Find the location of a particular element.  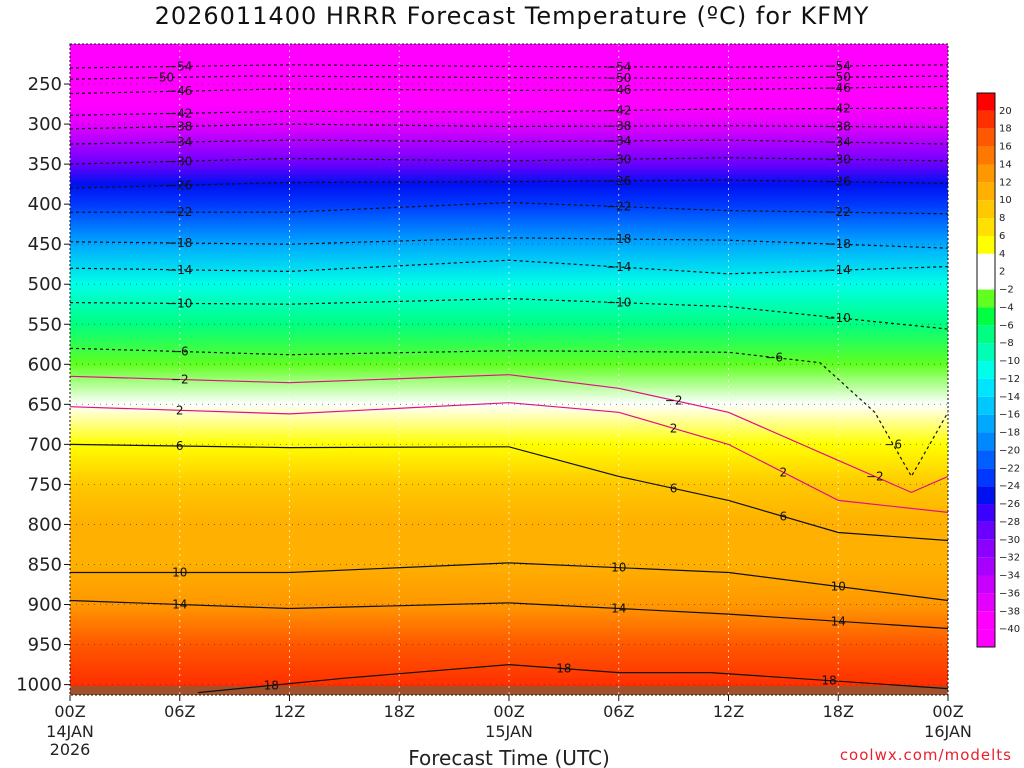

y-tick-label: 350 is located at coordinates (45, 164).